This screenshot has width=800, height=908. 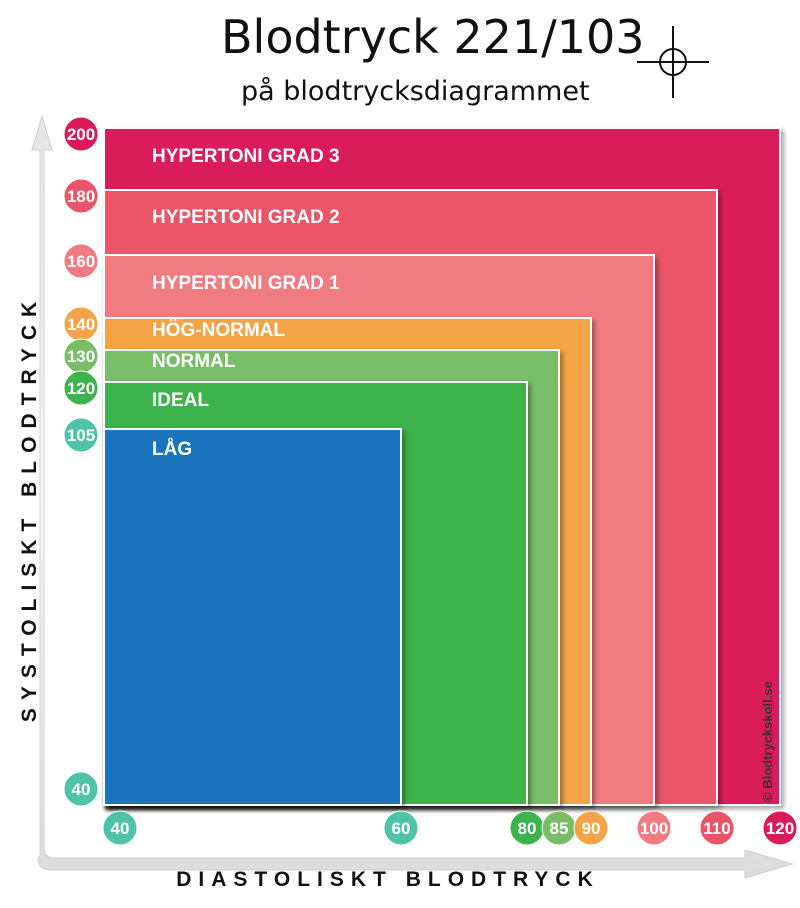 I want to click on x-tick-label: 40, so click(x=120, y=828).